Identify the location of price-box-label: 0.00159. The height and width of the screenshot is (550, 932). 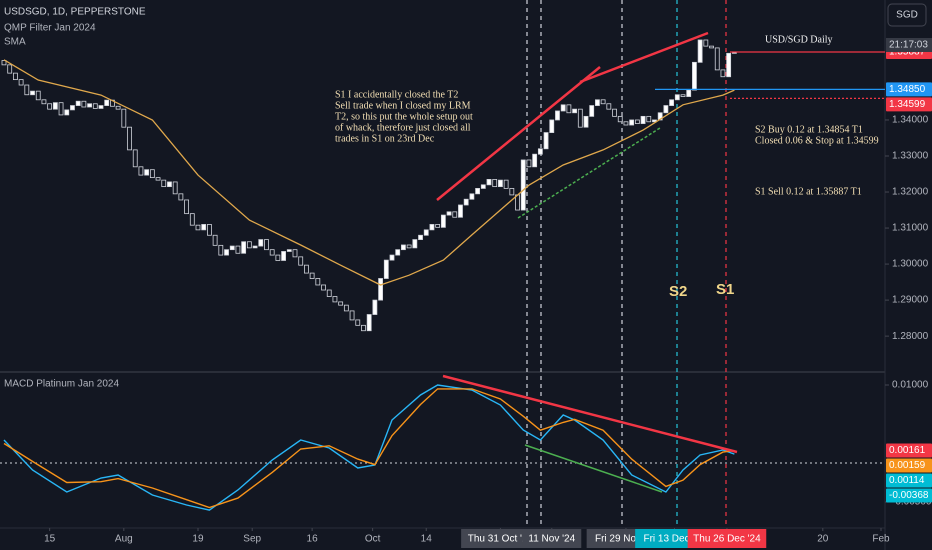
(907, 465).